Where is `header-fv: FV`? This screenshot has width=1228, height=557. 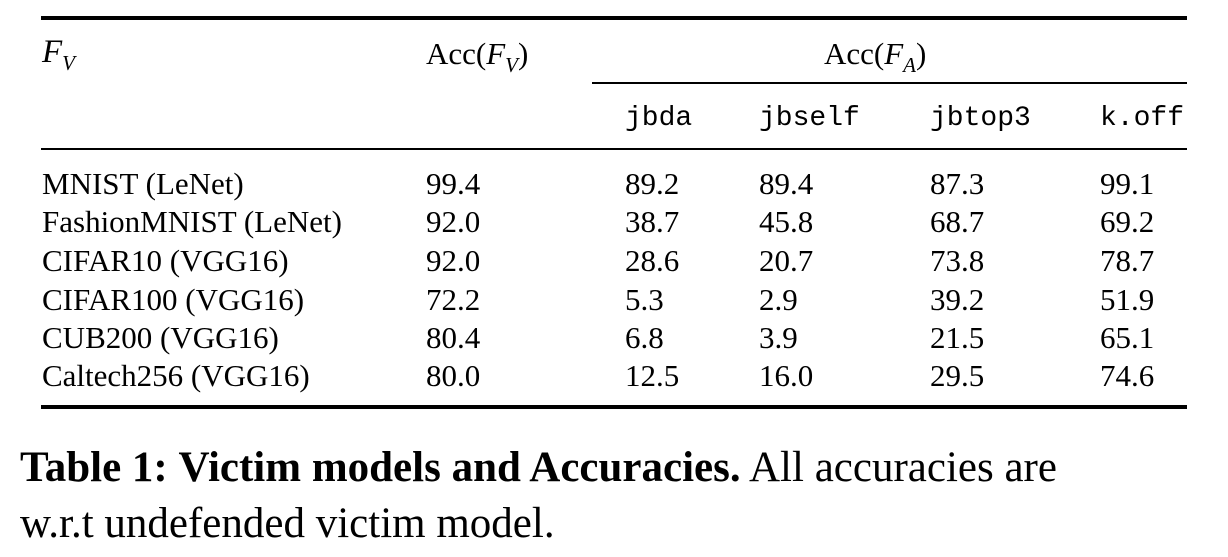
header-fv: FV is located at coordinates (58, 54).